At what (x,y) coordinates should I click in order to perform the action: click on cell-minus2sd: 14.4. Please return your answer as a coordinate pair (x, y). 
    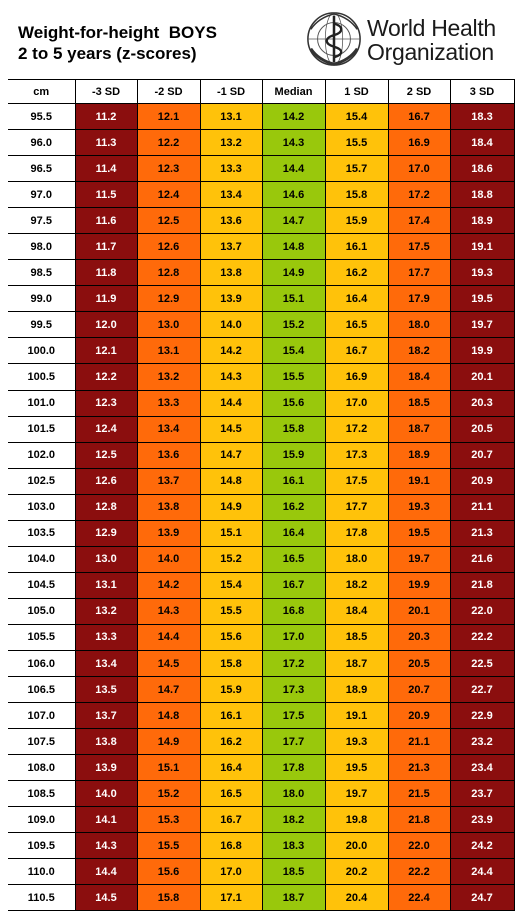
    Looking at the image, I should click on (168, 637).